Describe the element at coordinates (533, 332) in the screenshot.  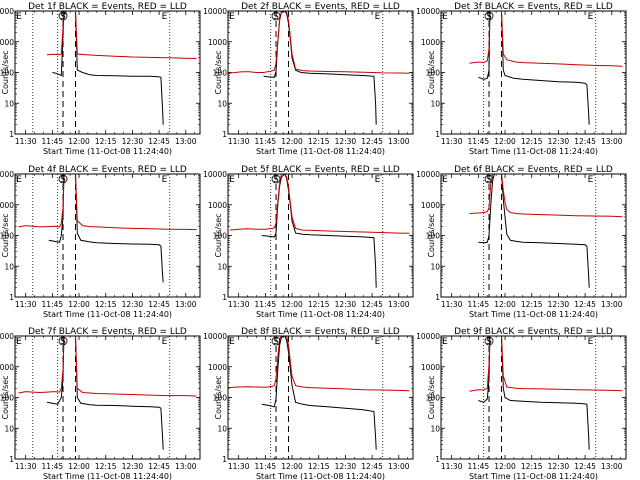
I see `panel-title: Det 9f BLACK = Events, RED = LLD` at that location.